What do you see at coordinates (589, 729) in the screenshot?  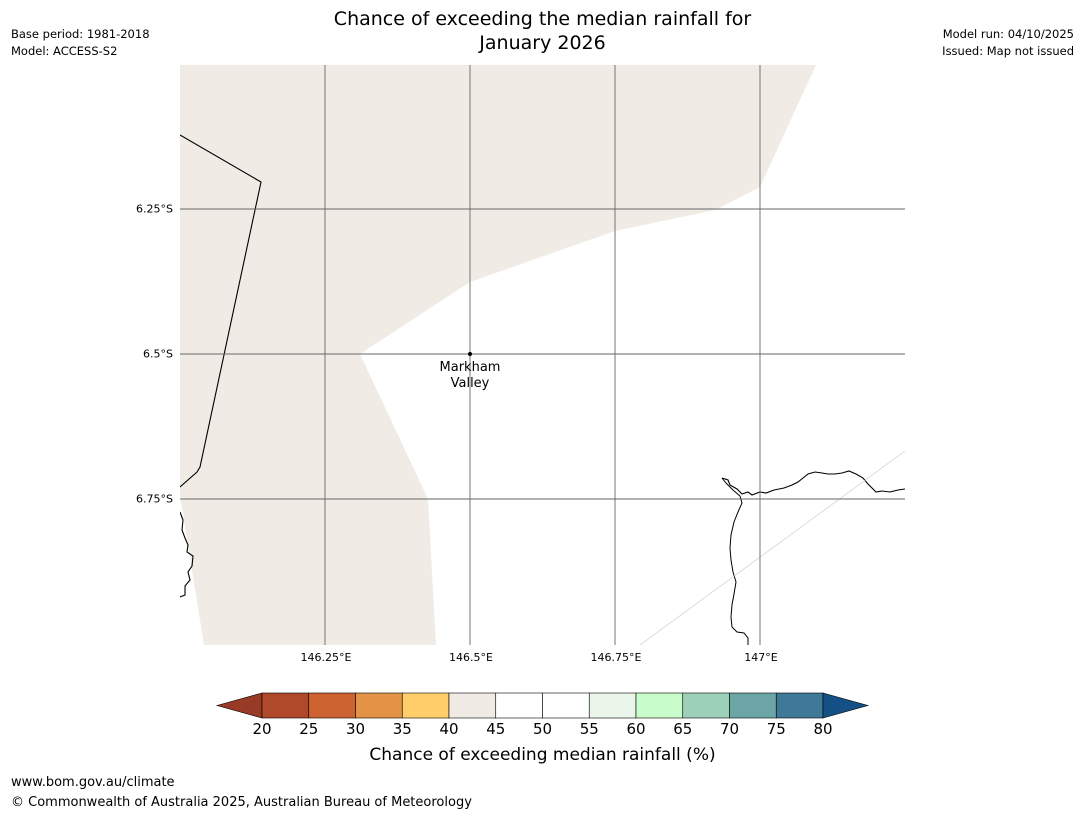 I see `colorbar-tick-55: 55` at bounding box center [589, 729].